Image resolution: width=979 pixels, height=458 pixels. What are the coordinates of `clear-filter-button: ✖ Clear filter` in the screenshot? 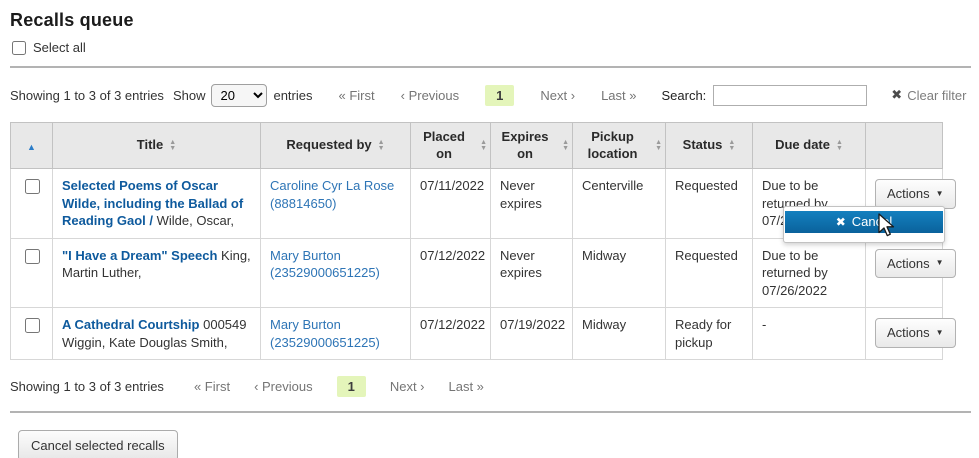 It's located at (928, 95).